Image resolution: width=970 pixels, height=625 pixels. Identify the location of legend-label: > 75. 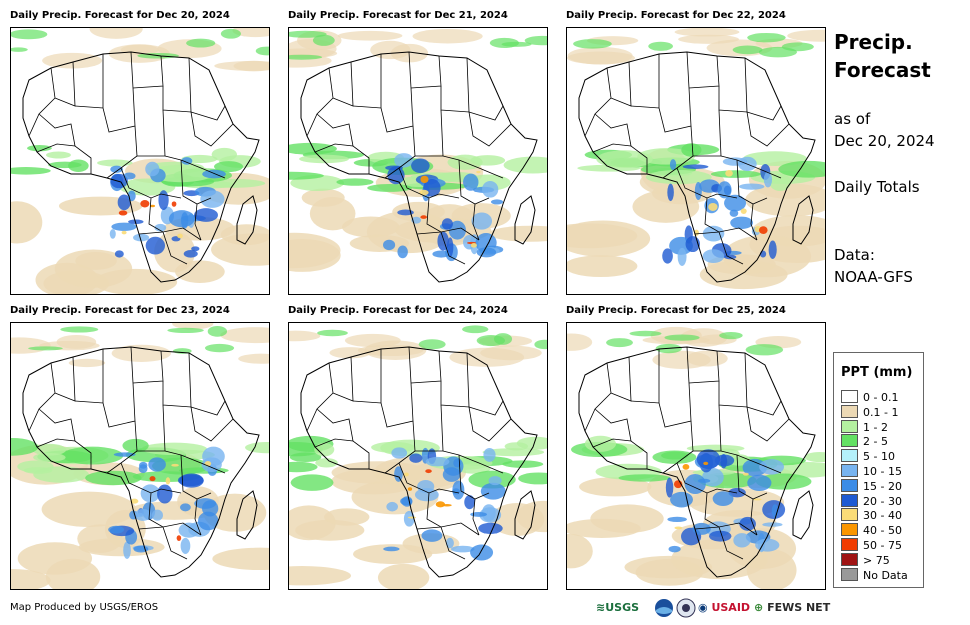
(876, 560).